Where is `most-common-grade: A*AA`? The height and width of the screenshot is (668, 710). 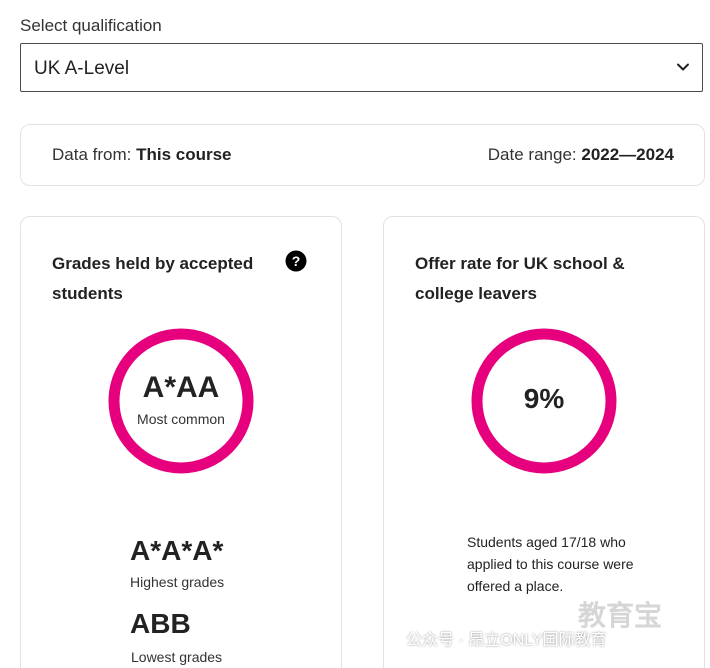 most-common-grade: A*AA is located at coordinates (181, 387).